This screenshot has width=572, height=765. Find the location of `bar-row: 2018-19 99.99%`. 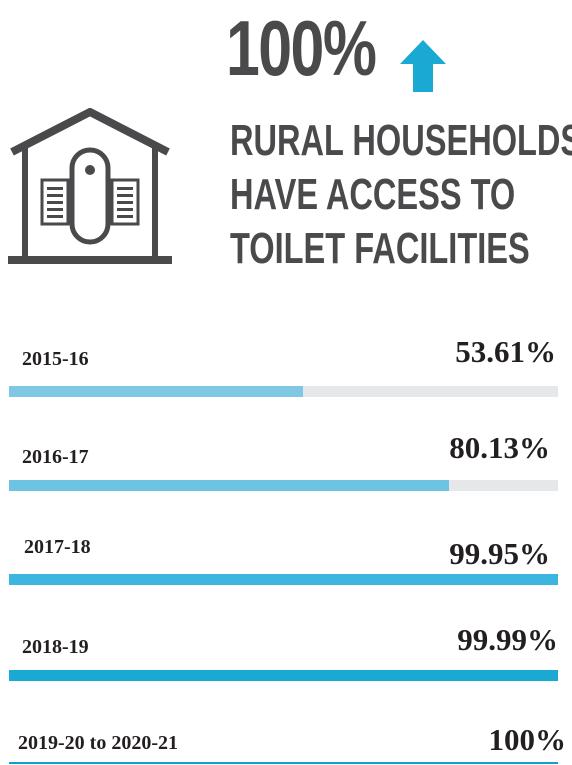

bar-row: 2018-19 99.99% is located at coordinates (286, 667).